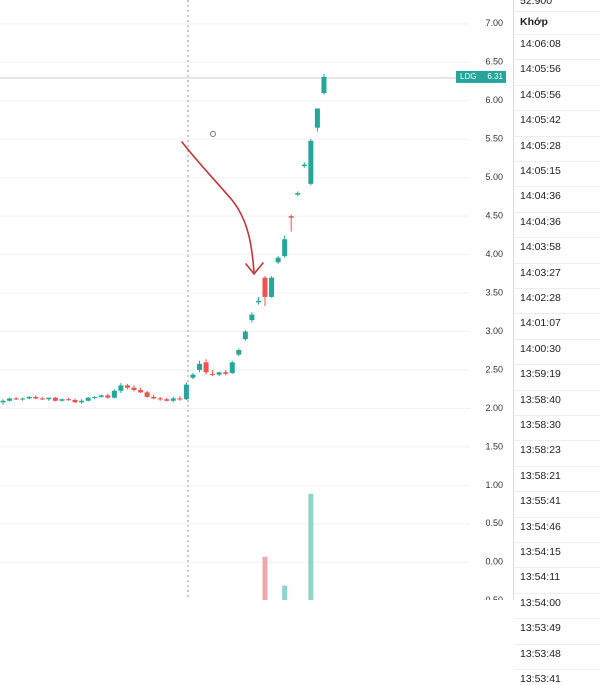 Image resolution: width=600 pixels, height=685 pixels. What do you see at coordinates (494, 216) in the screenshot?
I see `y-tick-label: 4.50` at bounding box center [494, 216].